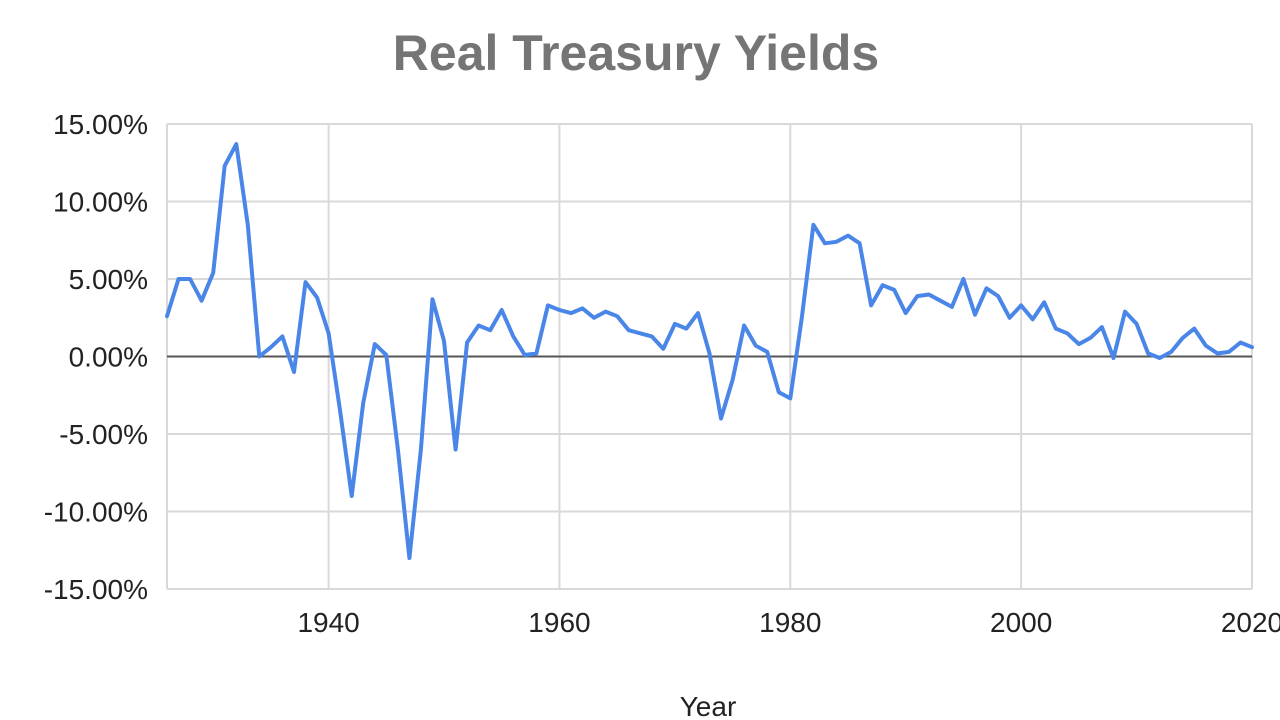 This screenshot has height=720, width=1280. Describe the element at coordinates (1250, 622) in the screenshot. I see `x-tick-label: 2020` at that location.